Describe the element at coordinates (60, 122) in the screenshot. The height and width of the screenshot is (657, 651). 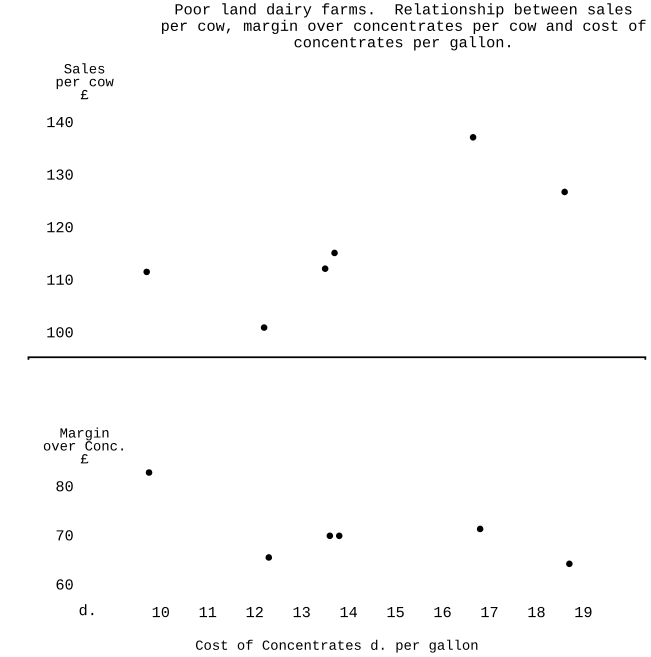
I see `y-tick-label: 140` at that location.